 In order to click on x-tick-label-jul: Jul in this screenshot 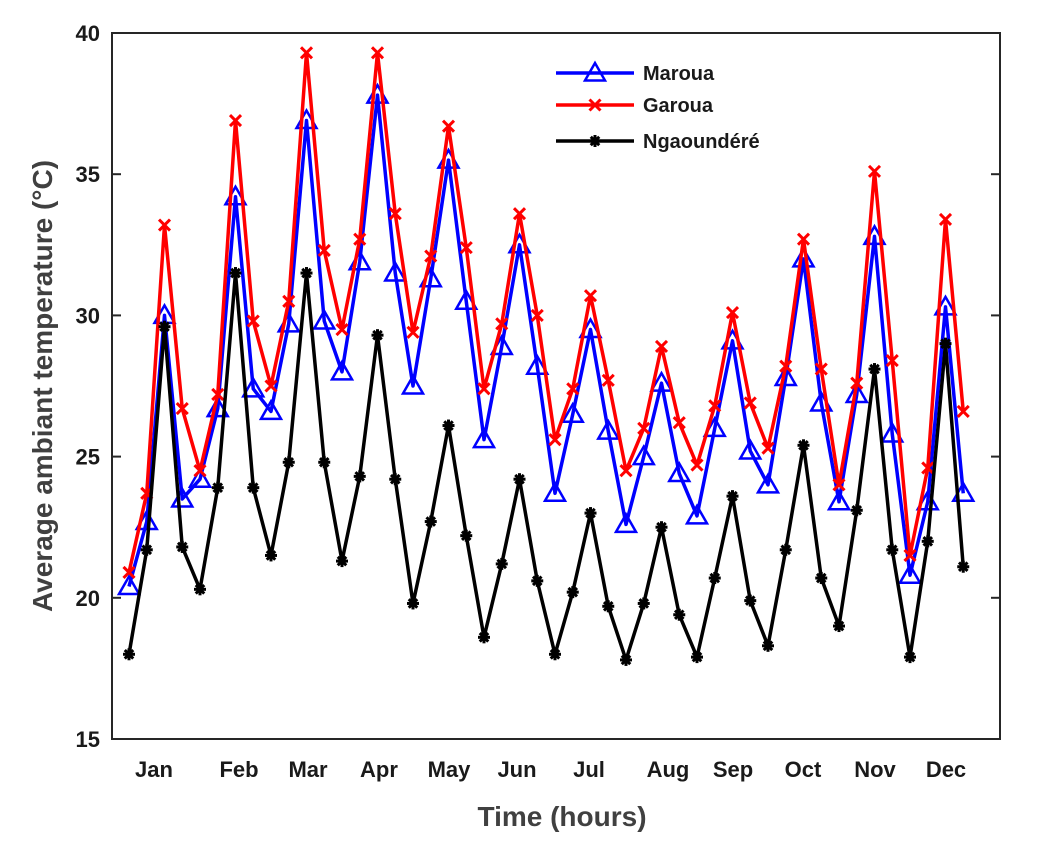, I will do `click(589, 769)`.